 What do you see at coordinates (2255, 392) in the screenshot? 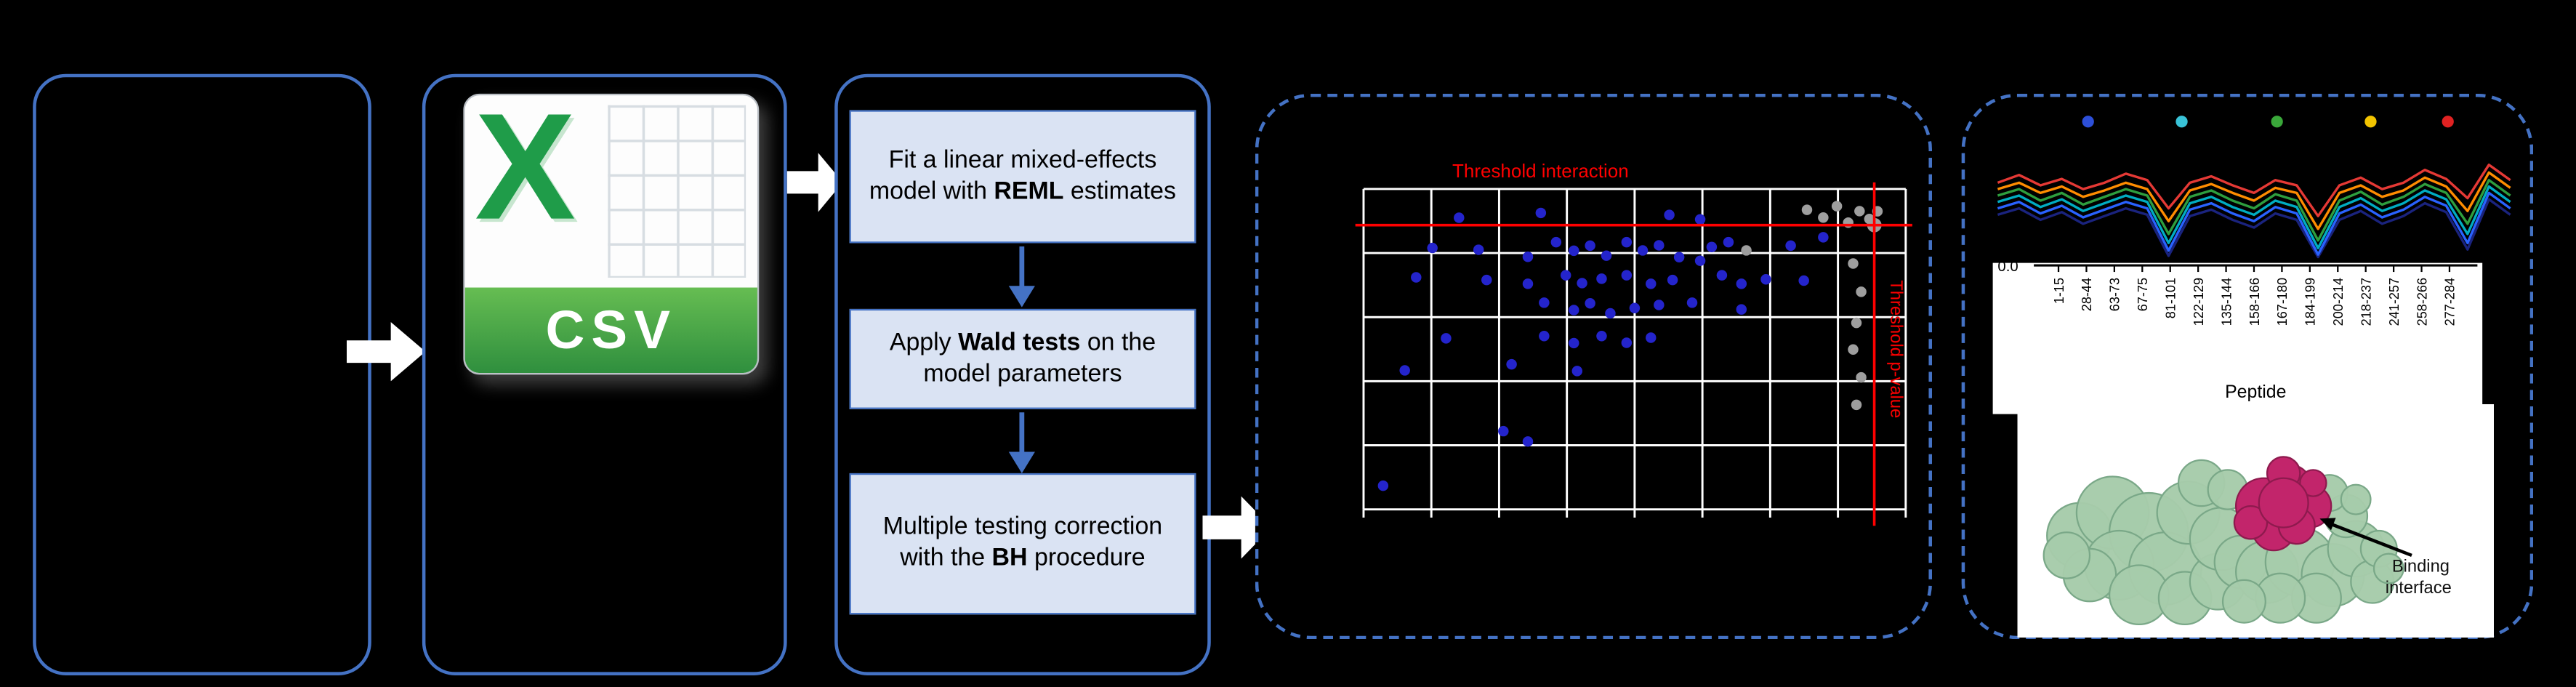
I see `x-axis-title: Peptide` at bounding box center [2255, 392].